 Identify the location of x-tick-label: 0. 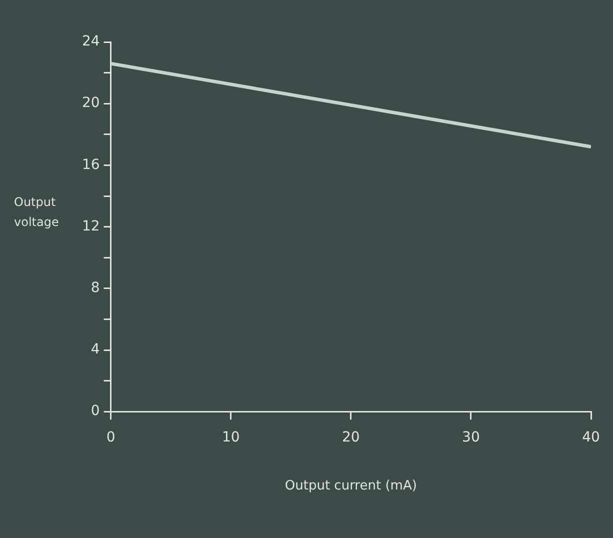
(111, 438).